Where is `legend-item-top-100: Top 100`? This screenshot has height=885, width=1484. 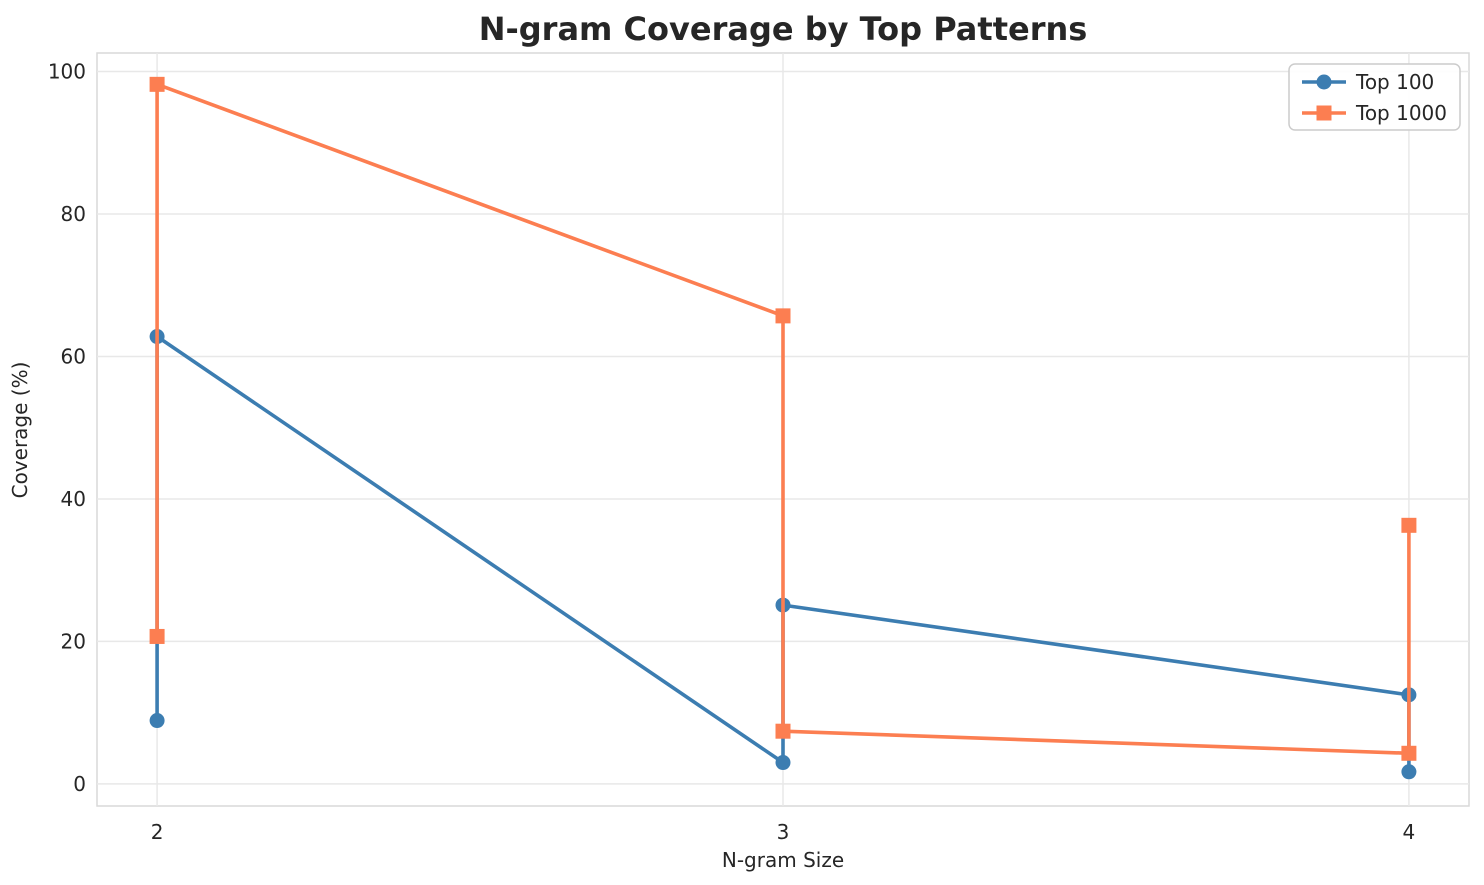
legend-item-top-100: Top 100 is located at coordinates (1368, 82).